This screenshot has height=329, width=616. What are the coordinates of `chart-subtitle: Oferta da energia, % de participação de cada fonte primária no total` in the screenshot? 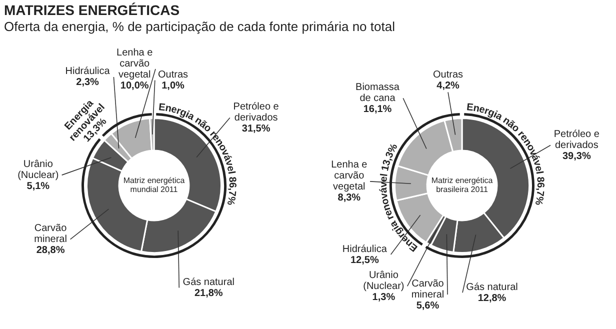 It's located at (199, 26).